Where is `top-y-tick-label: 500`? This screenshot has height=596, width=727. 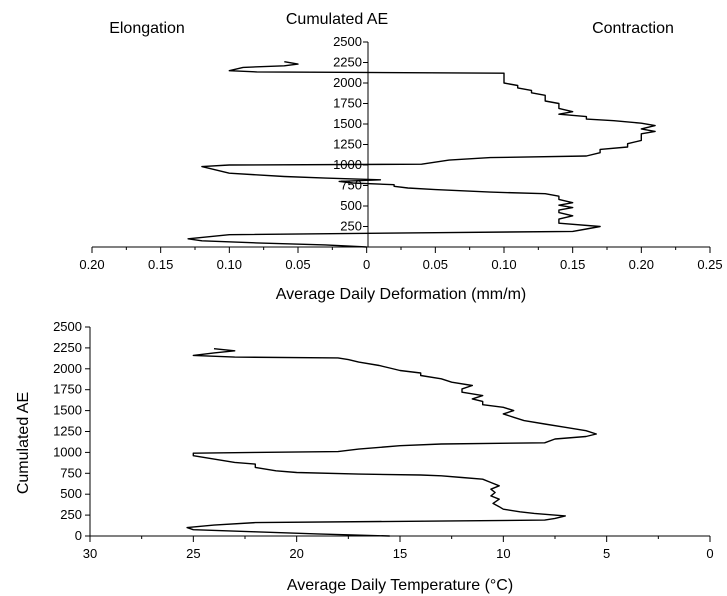
top-y-tick-label: 500 is located at coordinates (351, 205).